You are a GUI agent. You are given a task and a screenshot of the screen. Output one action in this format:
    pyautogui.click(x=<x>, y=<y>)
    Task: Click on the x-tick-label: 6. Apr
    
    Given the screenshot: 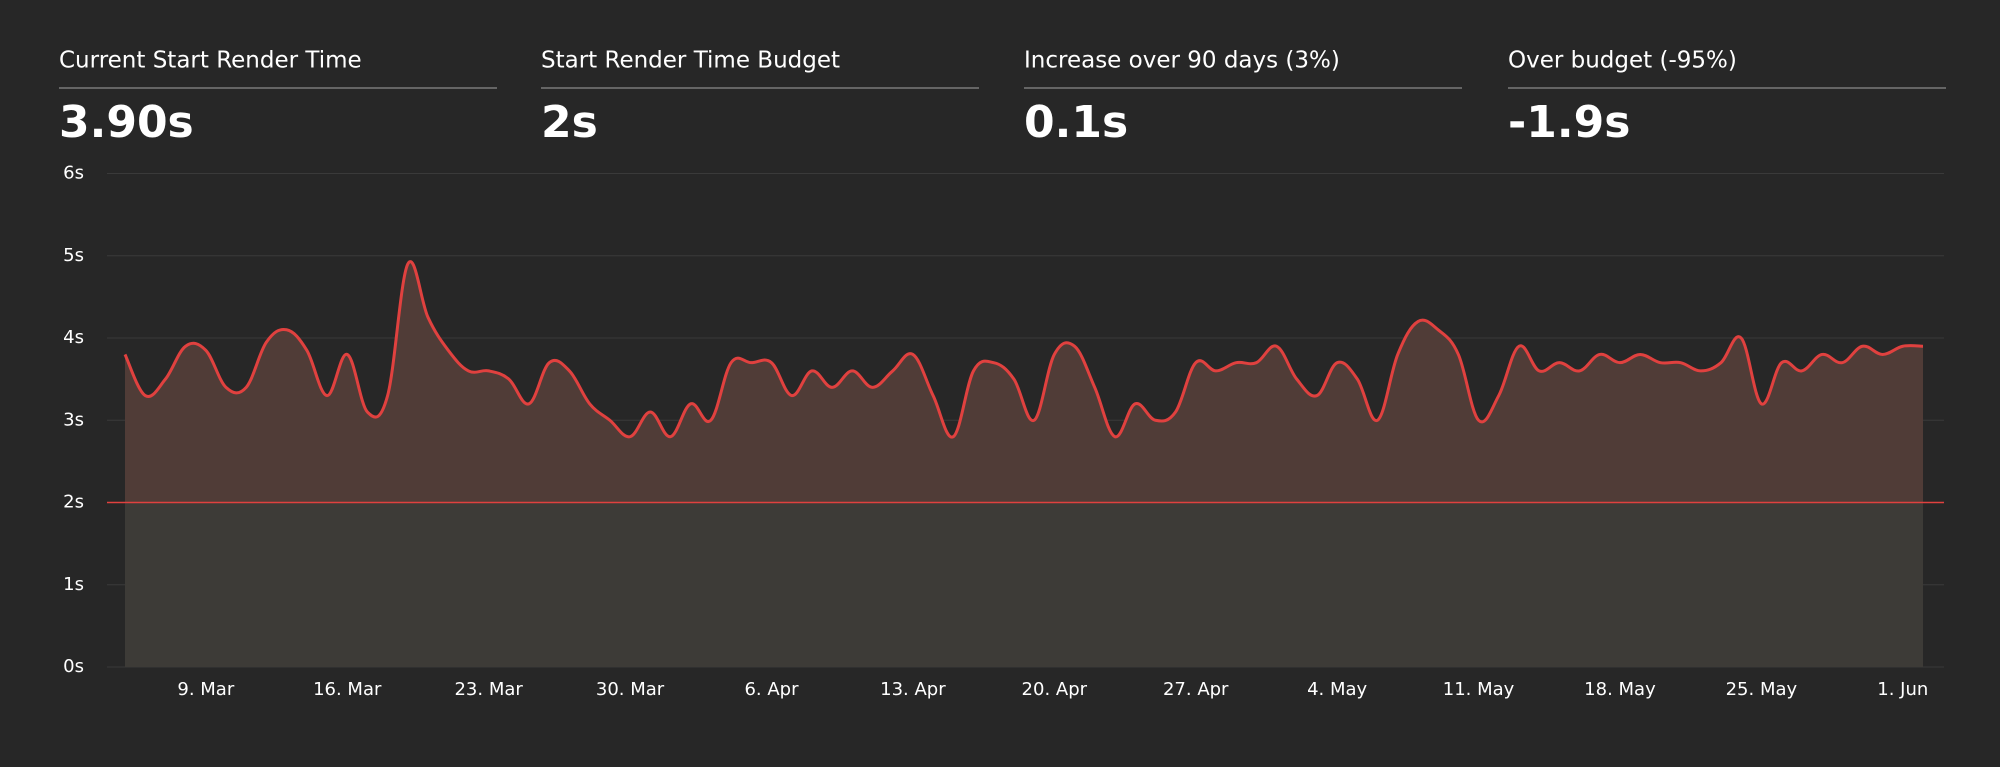 What is the action you would take?
    pyautogui.click(x=771, y=689)
    